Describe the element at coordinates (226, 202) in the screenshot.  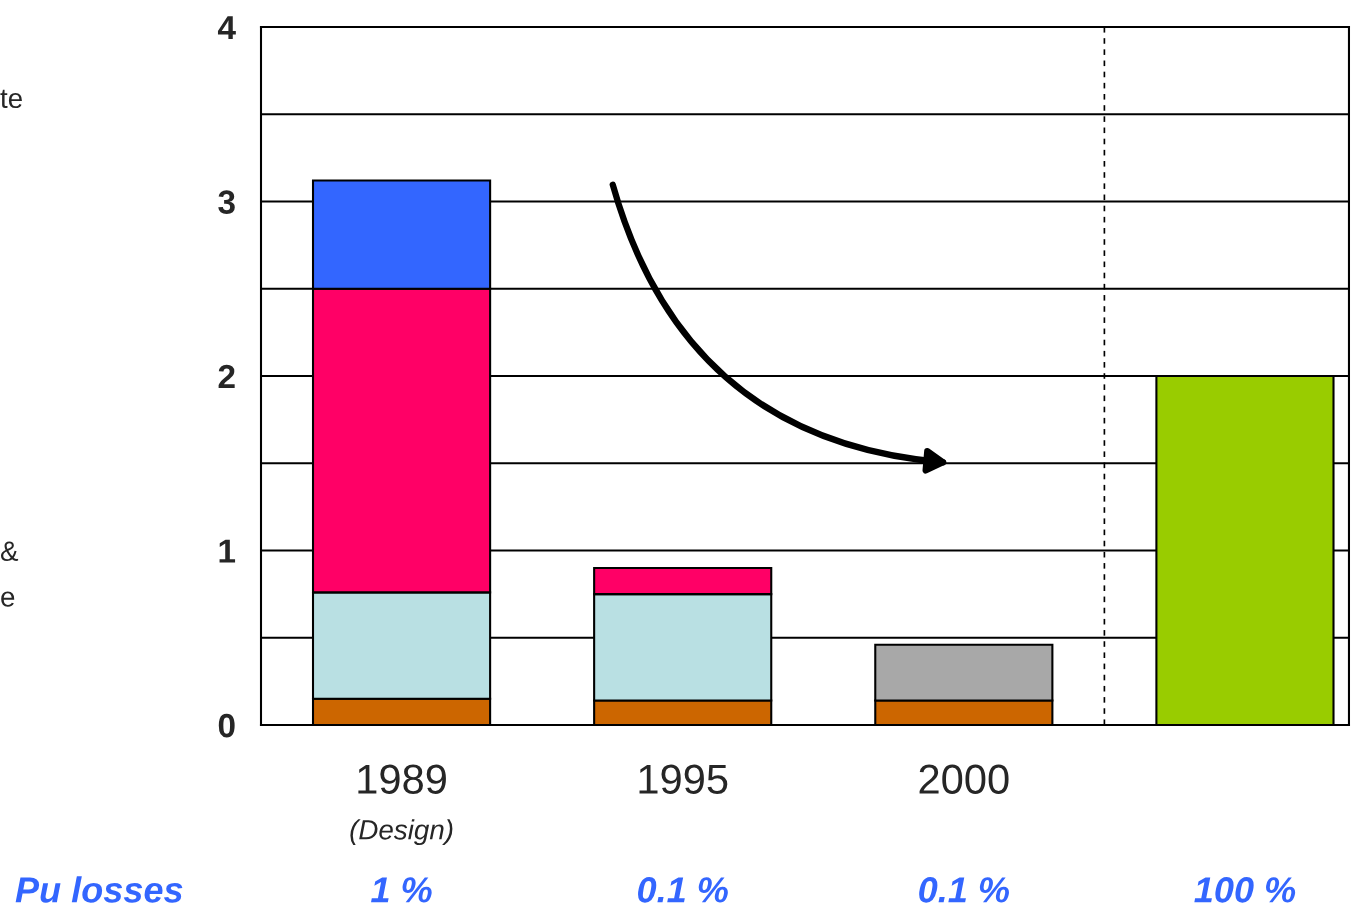
I see `y-tick-label: 3` at that location.